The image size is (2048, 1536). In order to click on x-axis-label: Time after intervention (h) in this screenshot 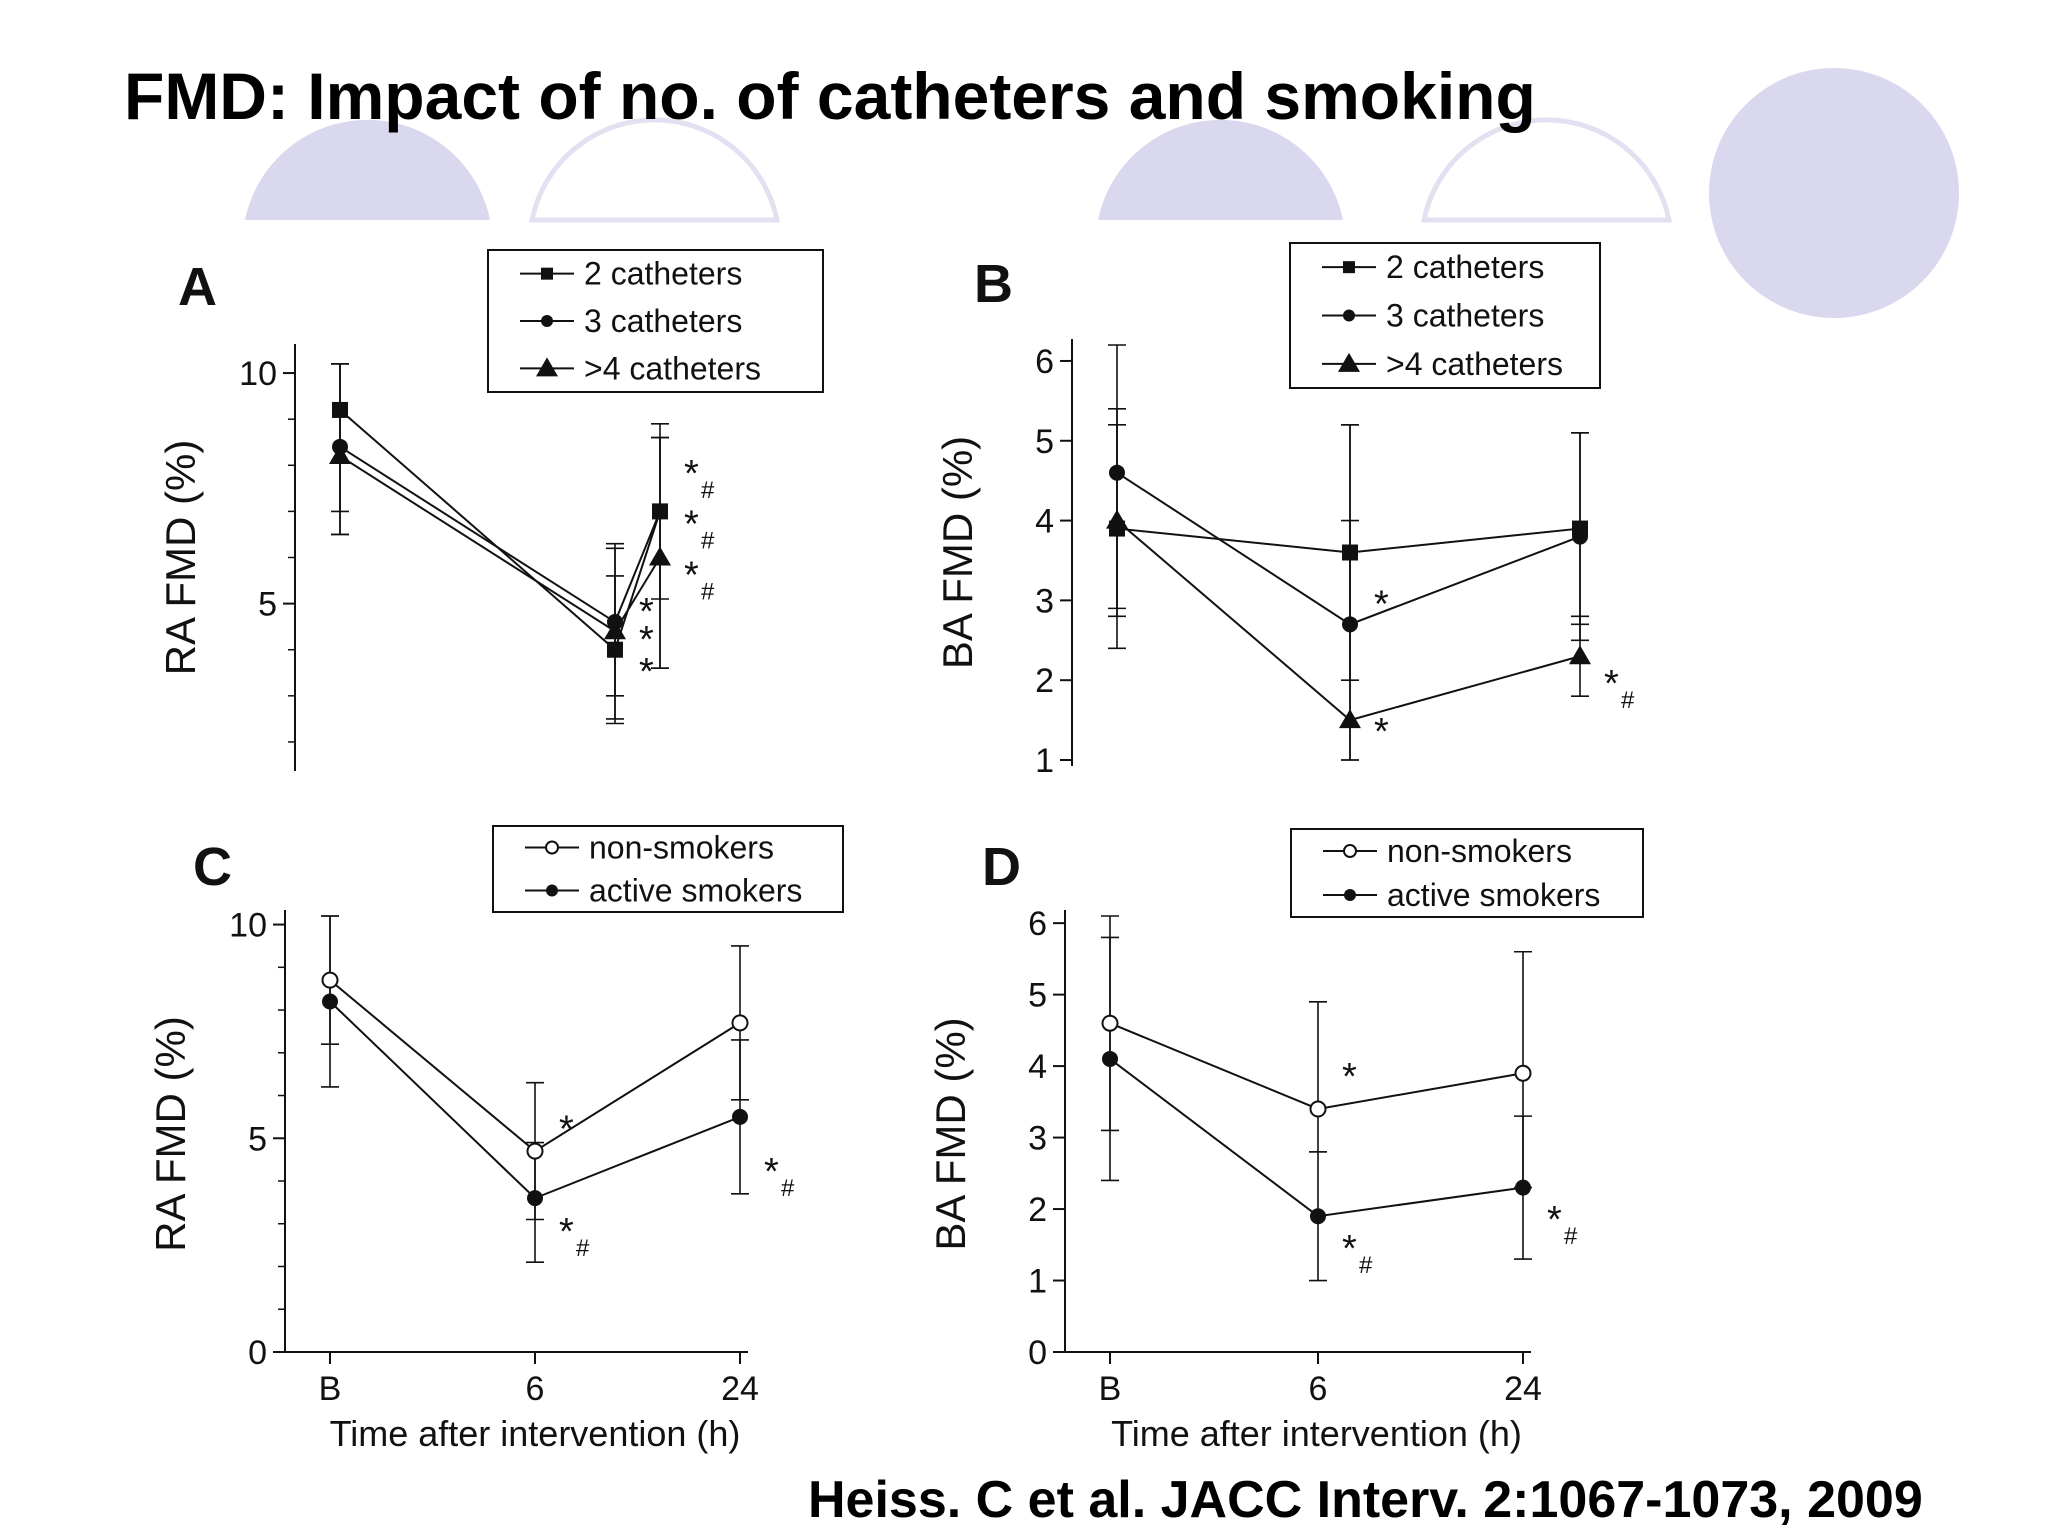, I will do `click(1316, 1433)`.